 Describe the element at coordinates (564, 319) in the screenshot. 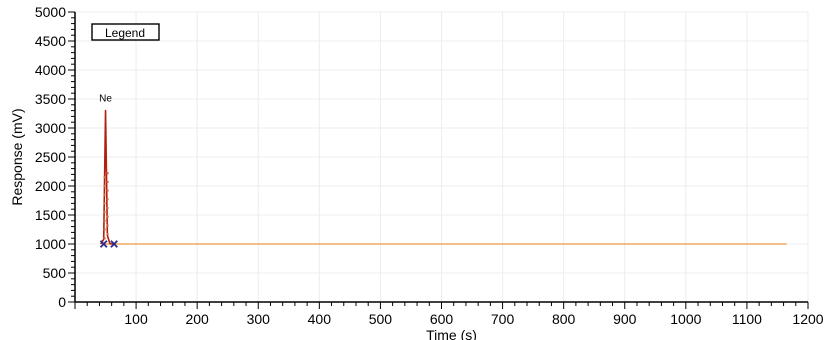

I see `x-tick-label: 800` at that location.